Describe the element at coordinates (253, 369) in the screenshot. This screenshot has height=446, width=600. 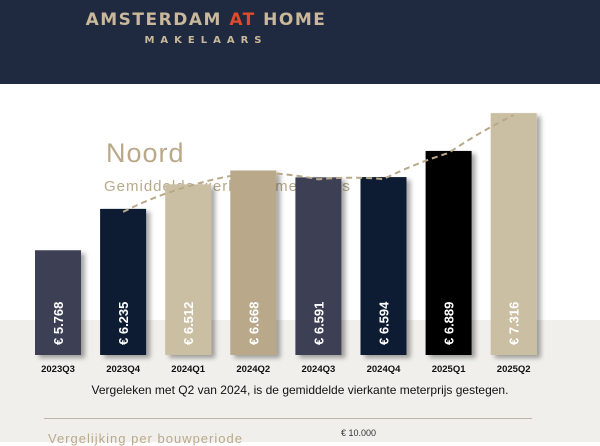
I see `x-tick-label: 2024Q2` at that location.